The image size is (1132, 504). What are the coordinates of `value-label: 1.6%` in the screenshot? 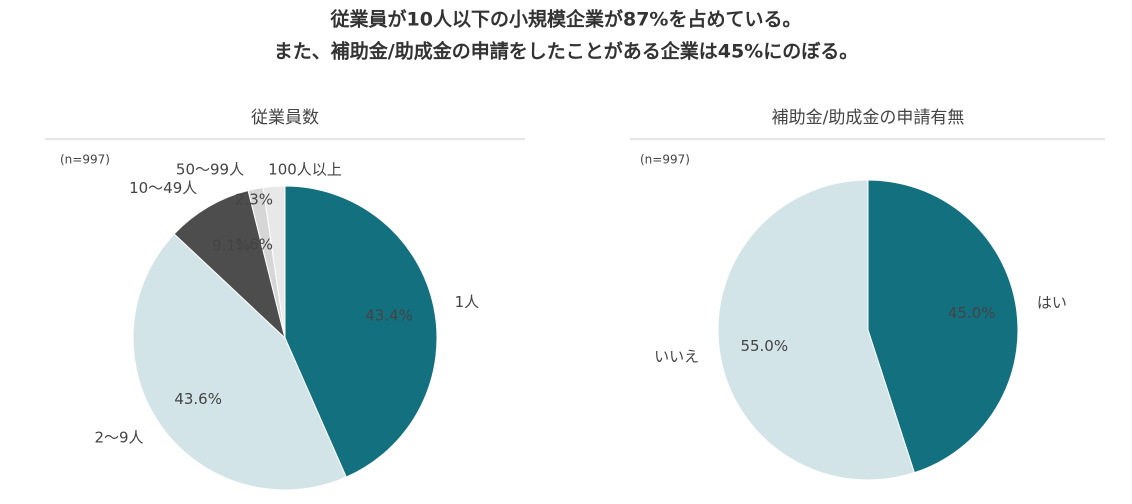 It's located at (254, 245).